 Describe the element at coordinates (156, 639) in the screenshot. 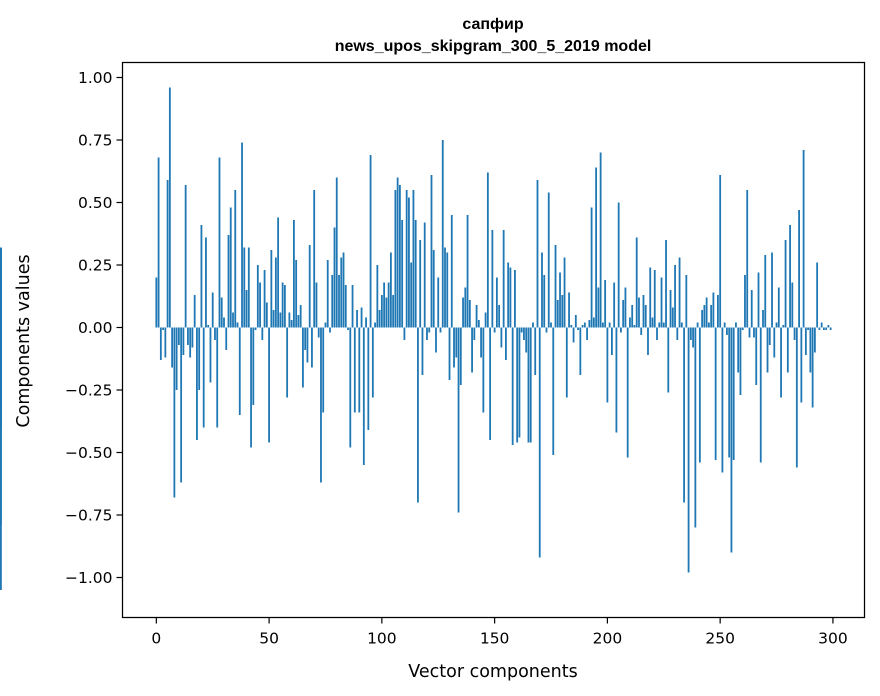

I see `x-tick-label: 0` at that location.